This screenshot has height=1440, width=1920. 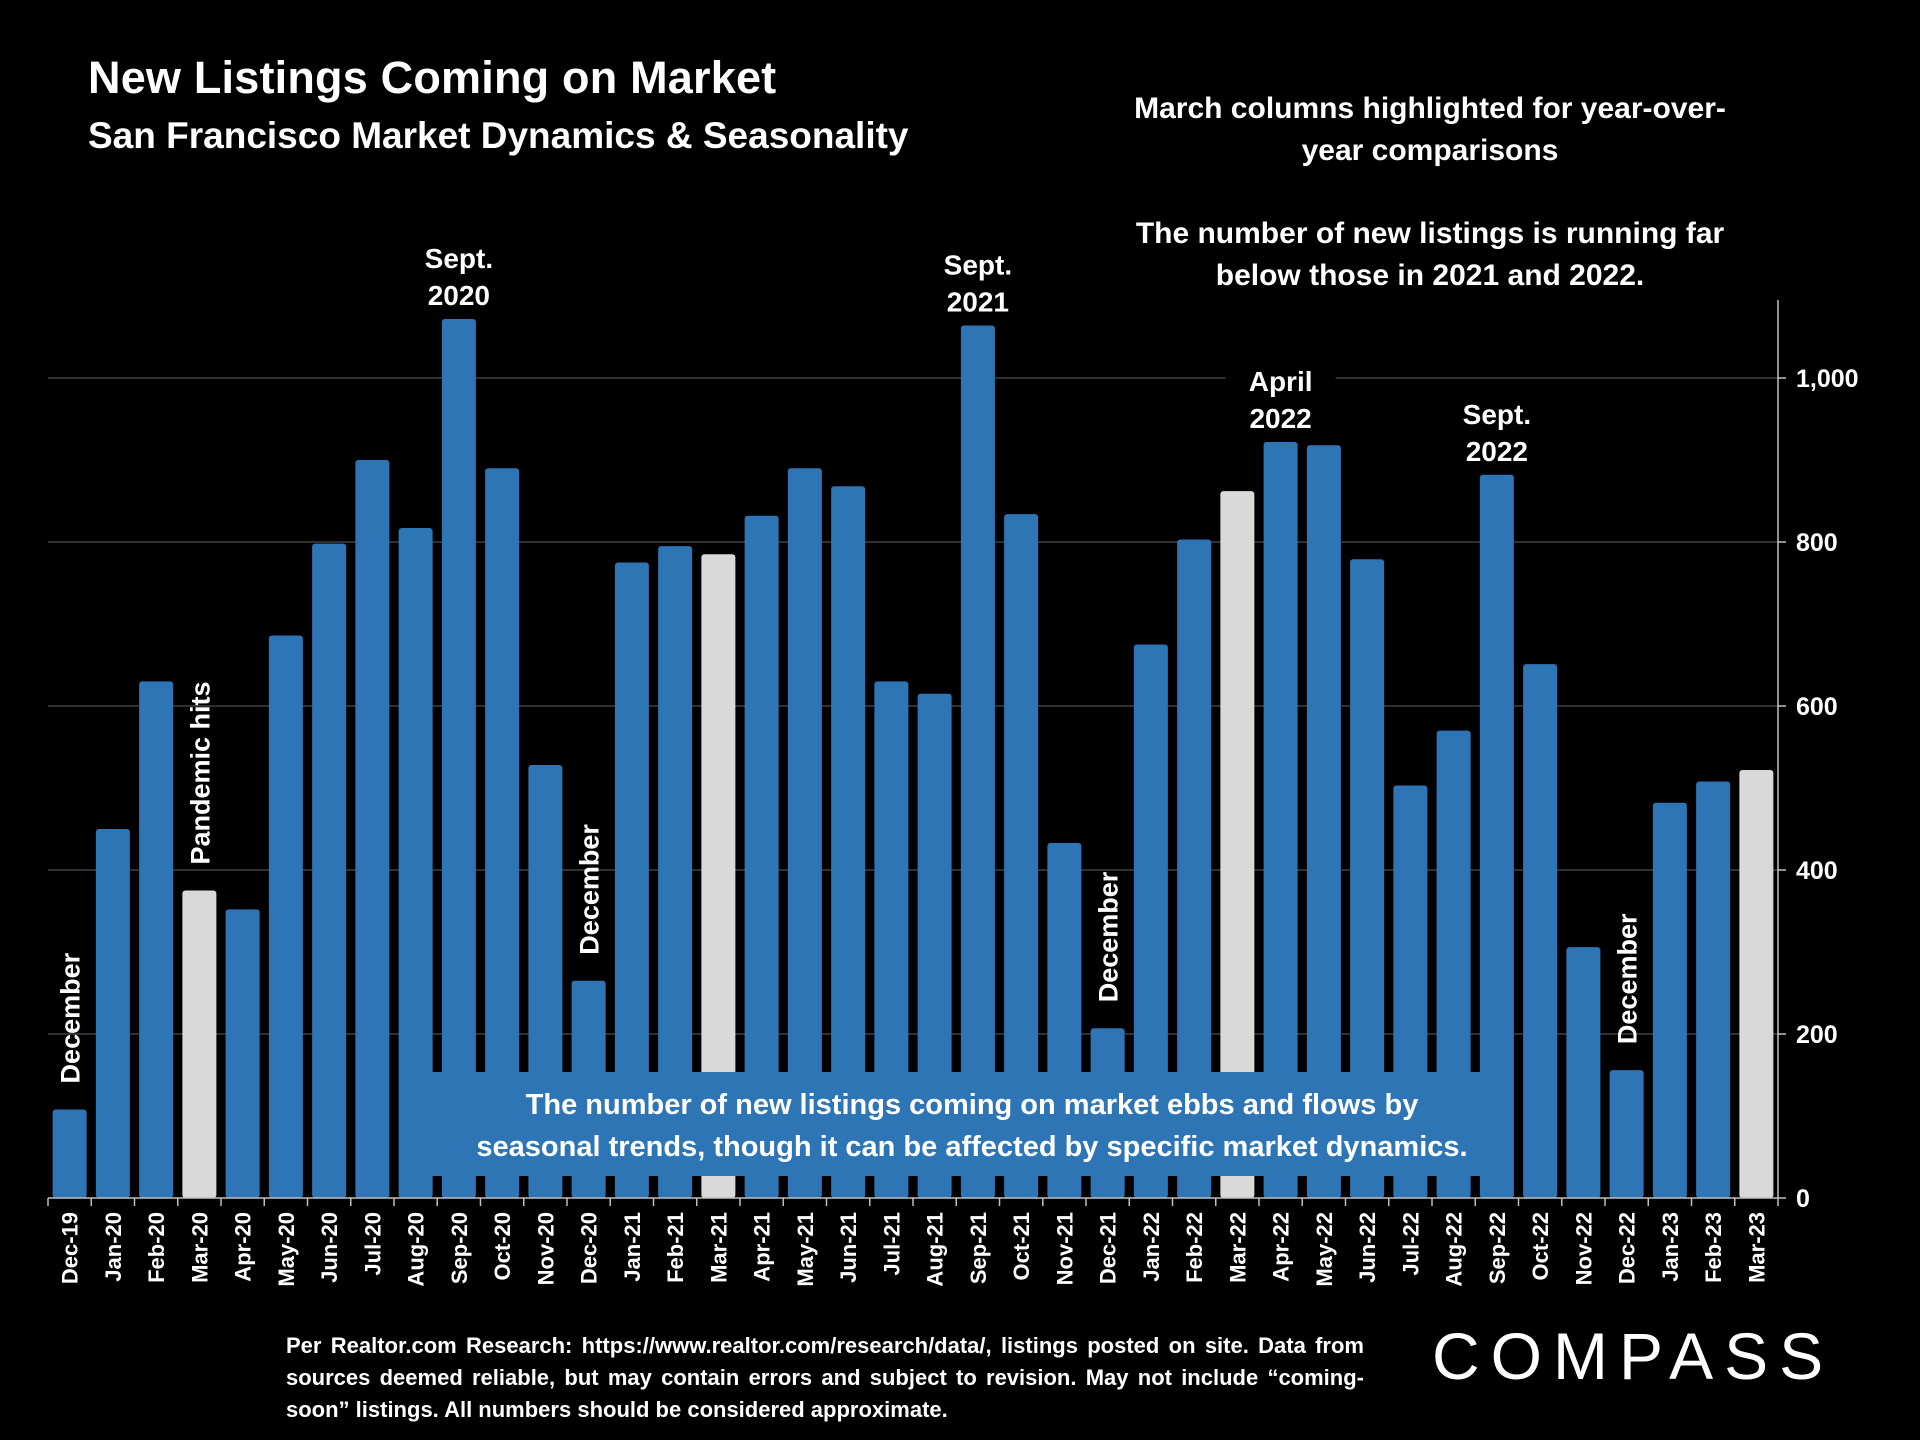 What do you see at coordinates (1064, 1248) in the screenshot?
I see `x-tick-label: Nov-21` at bounding box center [1064, 1248].